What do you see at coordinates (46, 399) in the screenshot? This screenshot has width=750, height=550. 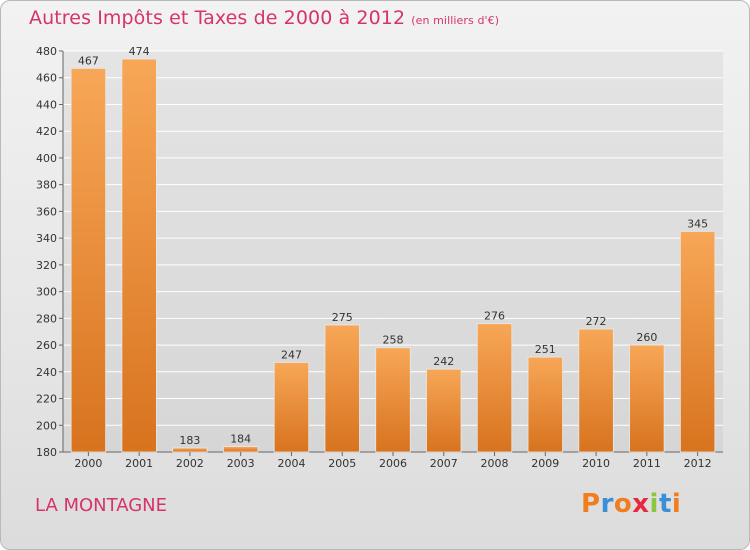 I see `y-tick-label: 220` at bounding box center [46, 399].